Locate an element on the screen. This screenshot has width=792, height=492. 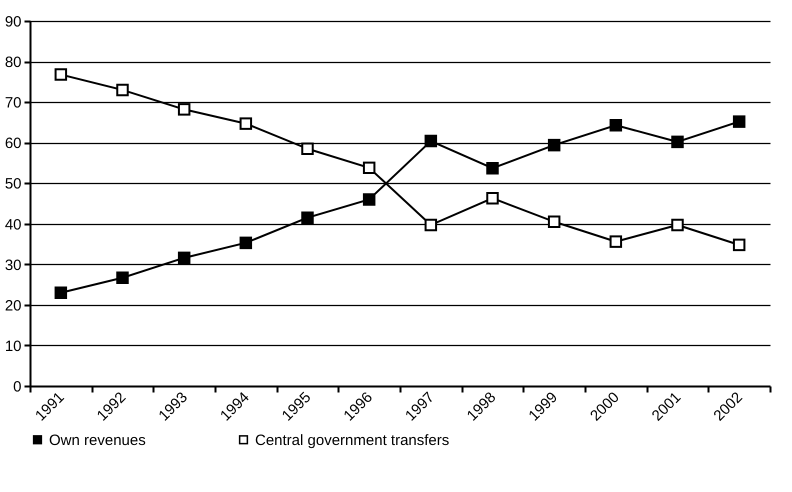
y-tick-label: 30 is located at coordinates (13, 265).